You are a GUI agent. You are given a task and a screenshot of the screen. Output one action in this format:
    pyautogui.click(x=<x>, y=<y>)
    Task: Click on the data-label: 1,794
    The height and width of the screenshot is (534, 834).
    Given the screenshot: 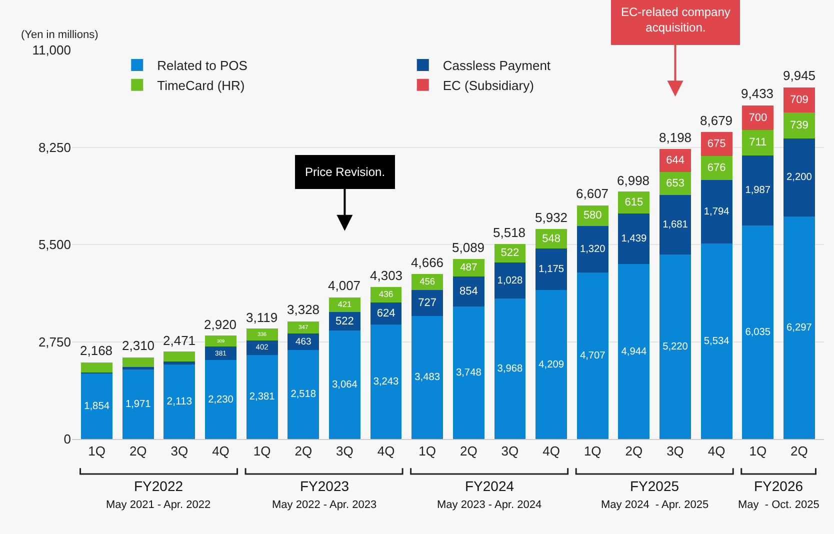 What is the action you would take?
    pyautogui.click(x=717, y=212)
    